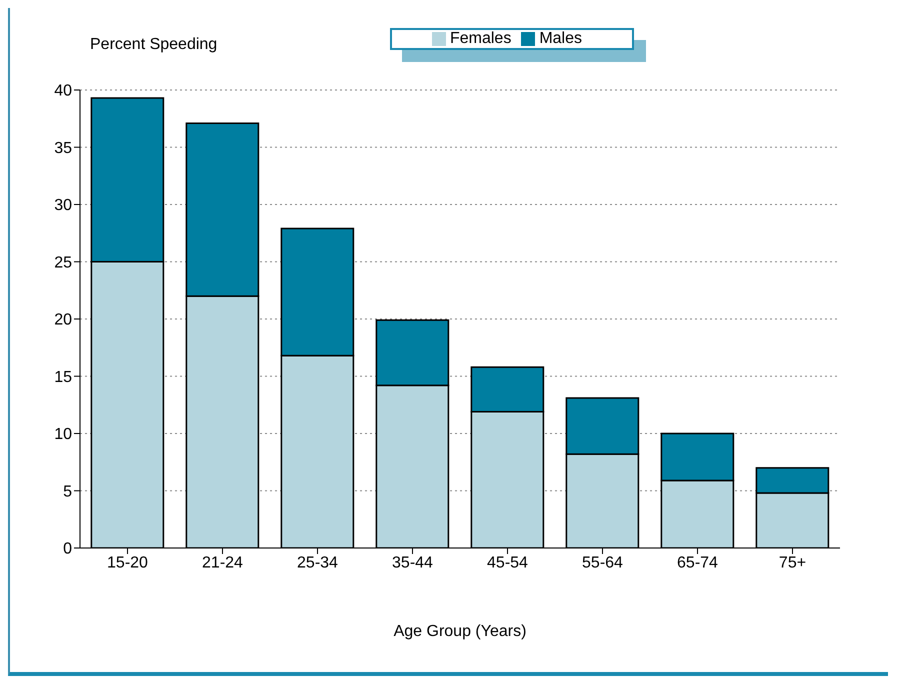 This screenshot has width=899, height=685. What do you see at coordinates (63, 377) in the screenshot?
I see `y-tick-label: 15` at bounding box center [63, 377].